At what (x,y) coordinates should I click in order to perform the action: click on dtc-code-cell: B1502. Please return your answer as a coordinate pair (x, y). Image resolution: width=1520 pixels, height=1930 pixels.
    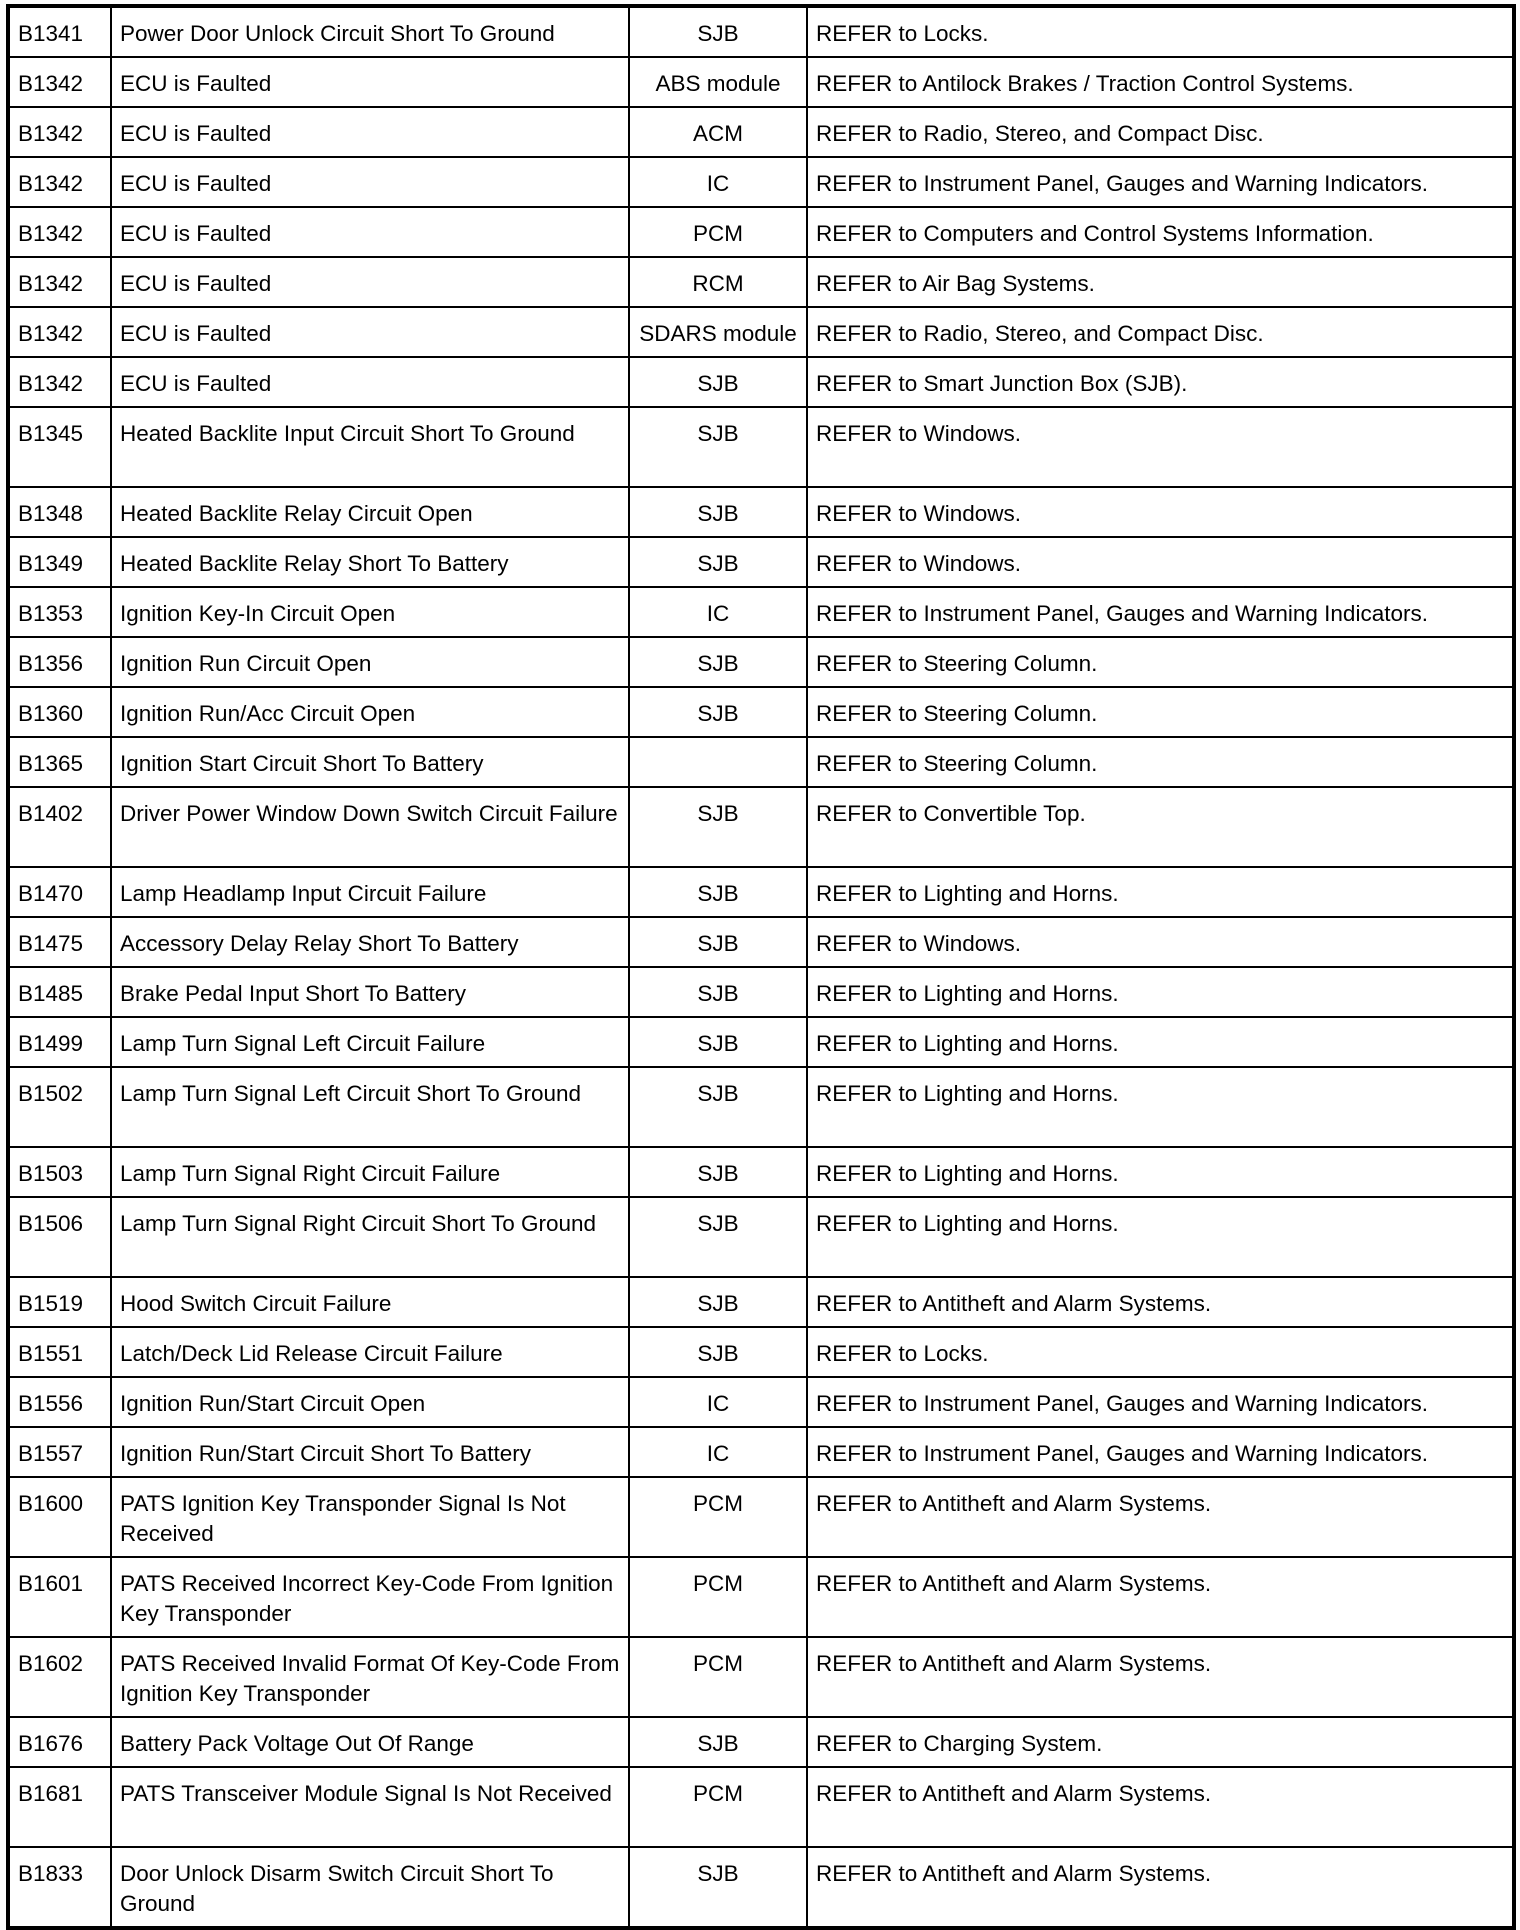
    Looking at the image, I should click on (59, 1107).